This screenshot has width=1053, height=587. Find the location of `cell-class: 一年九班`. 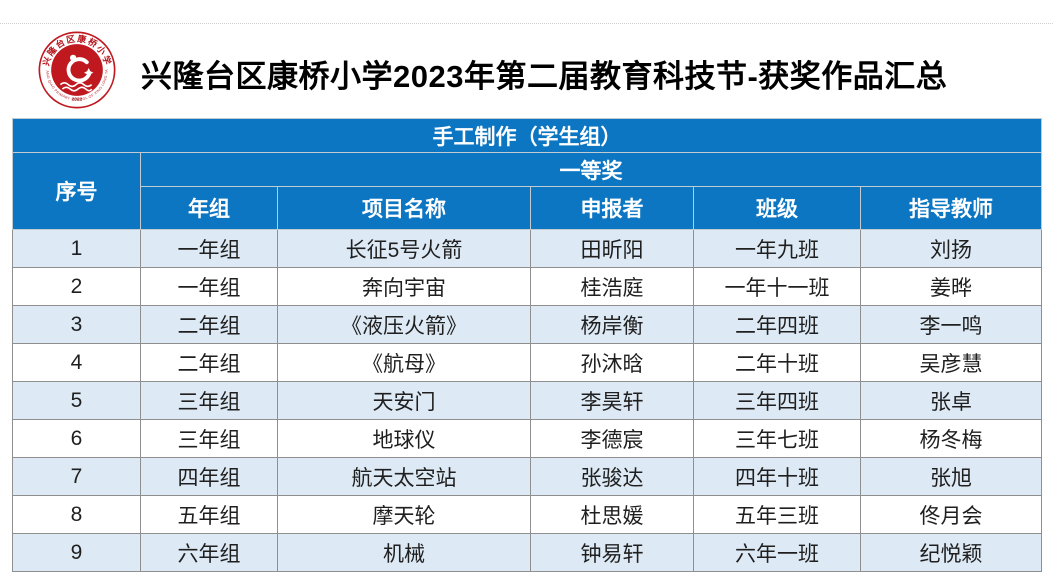

cell-class: 一年九班 is located at coordinates (777, 248).